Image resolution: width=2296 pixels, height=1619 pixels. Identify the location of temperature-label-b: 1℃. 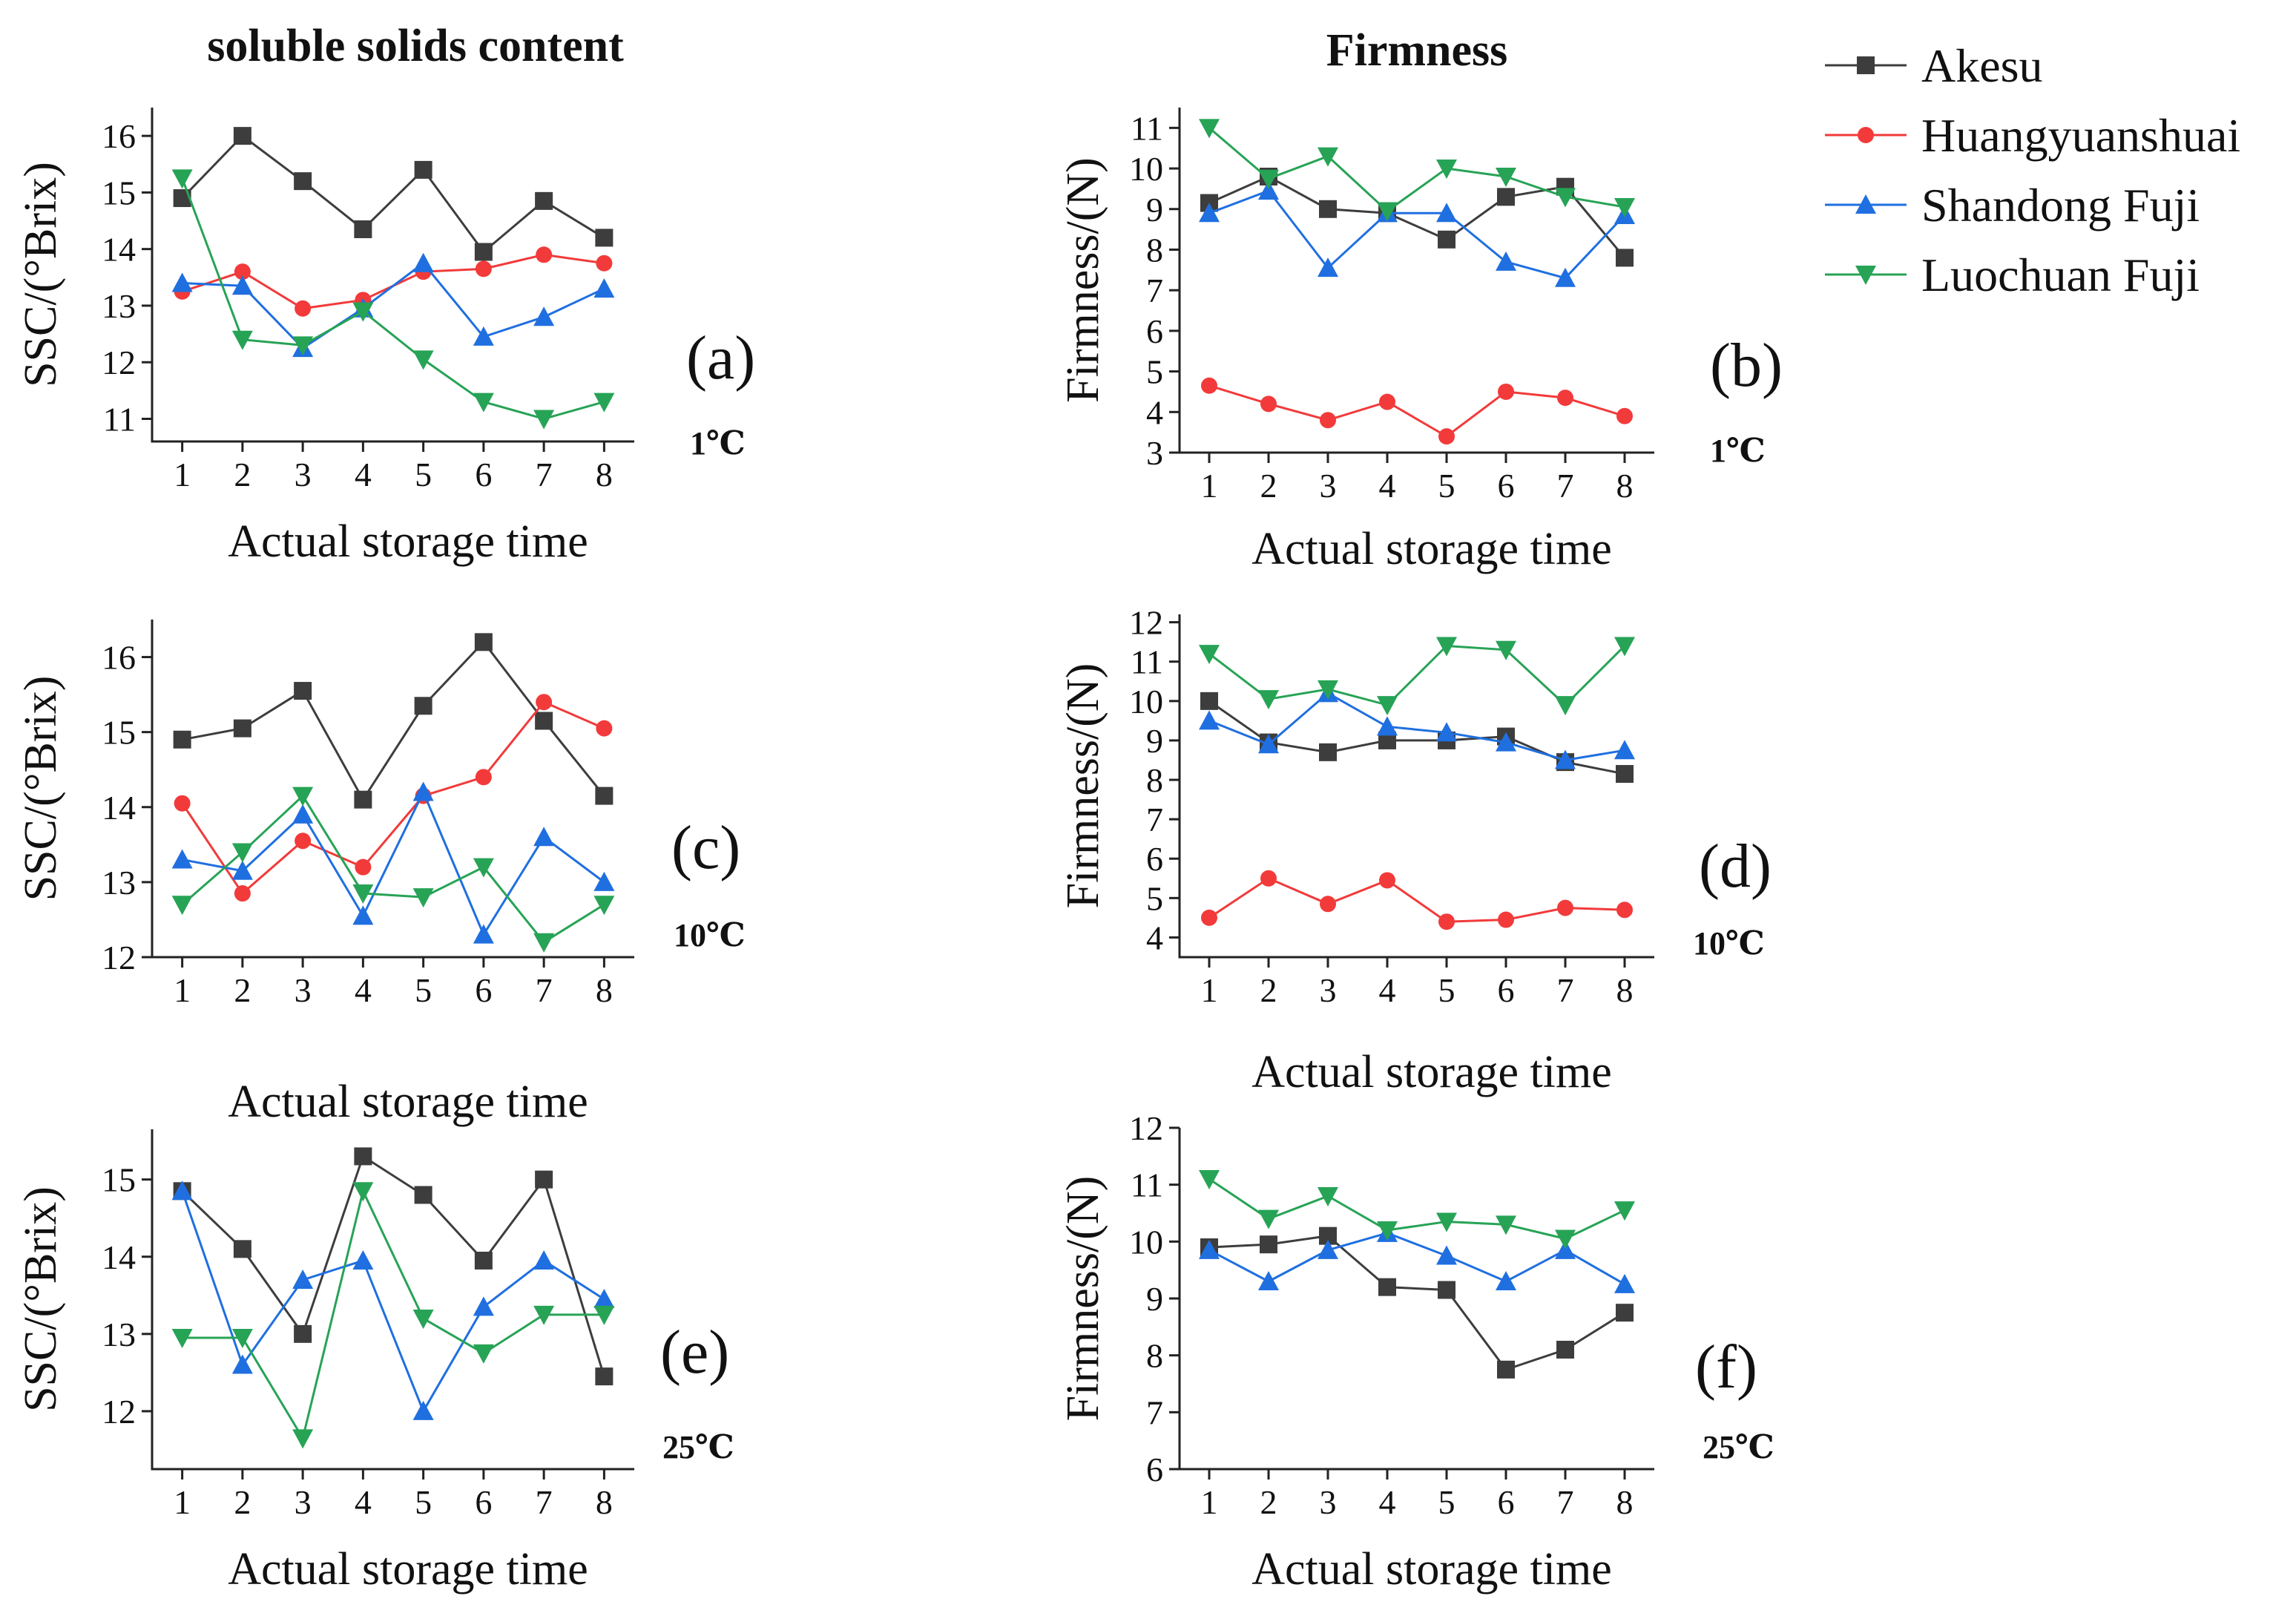
(1738, 451).